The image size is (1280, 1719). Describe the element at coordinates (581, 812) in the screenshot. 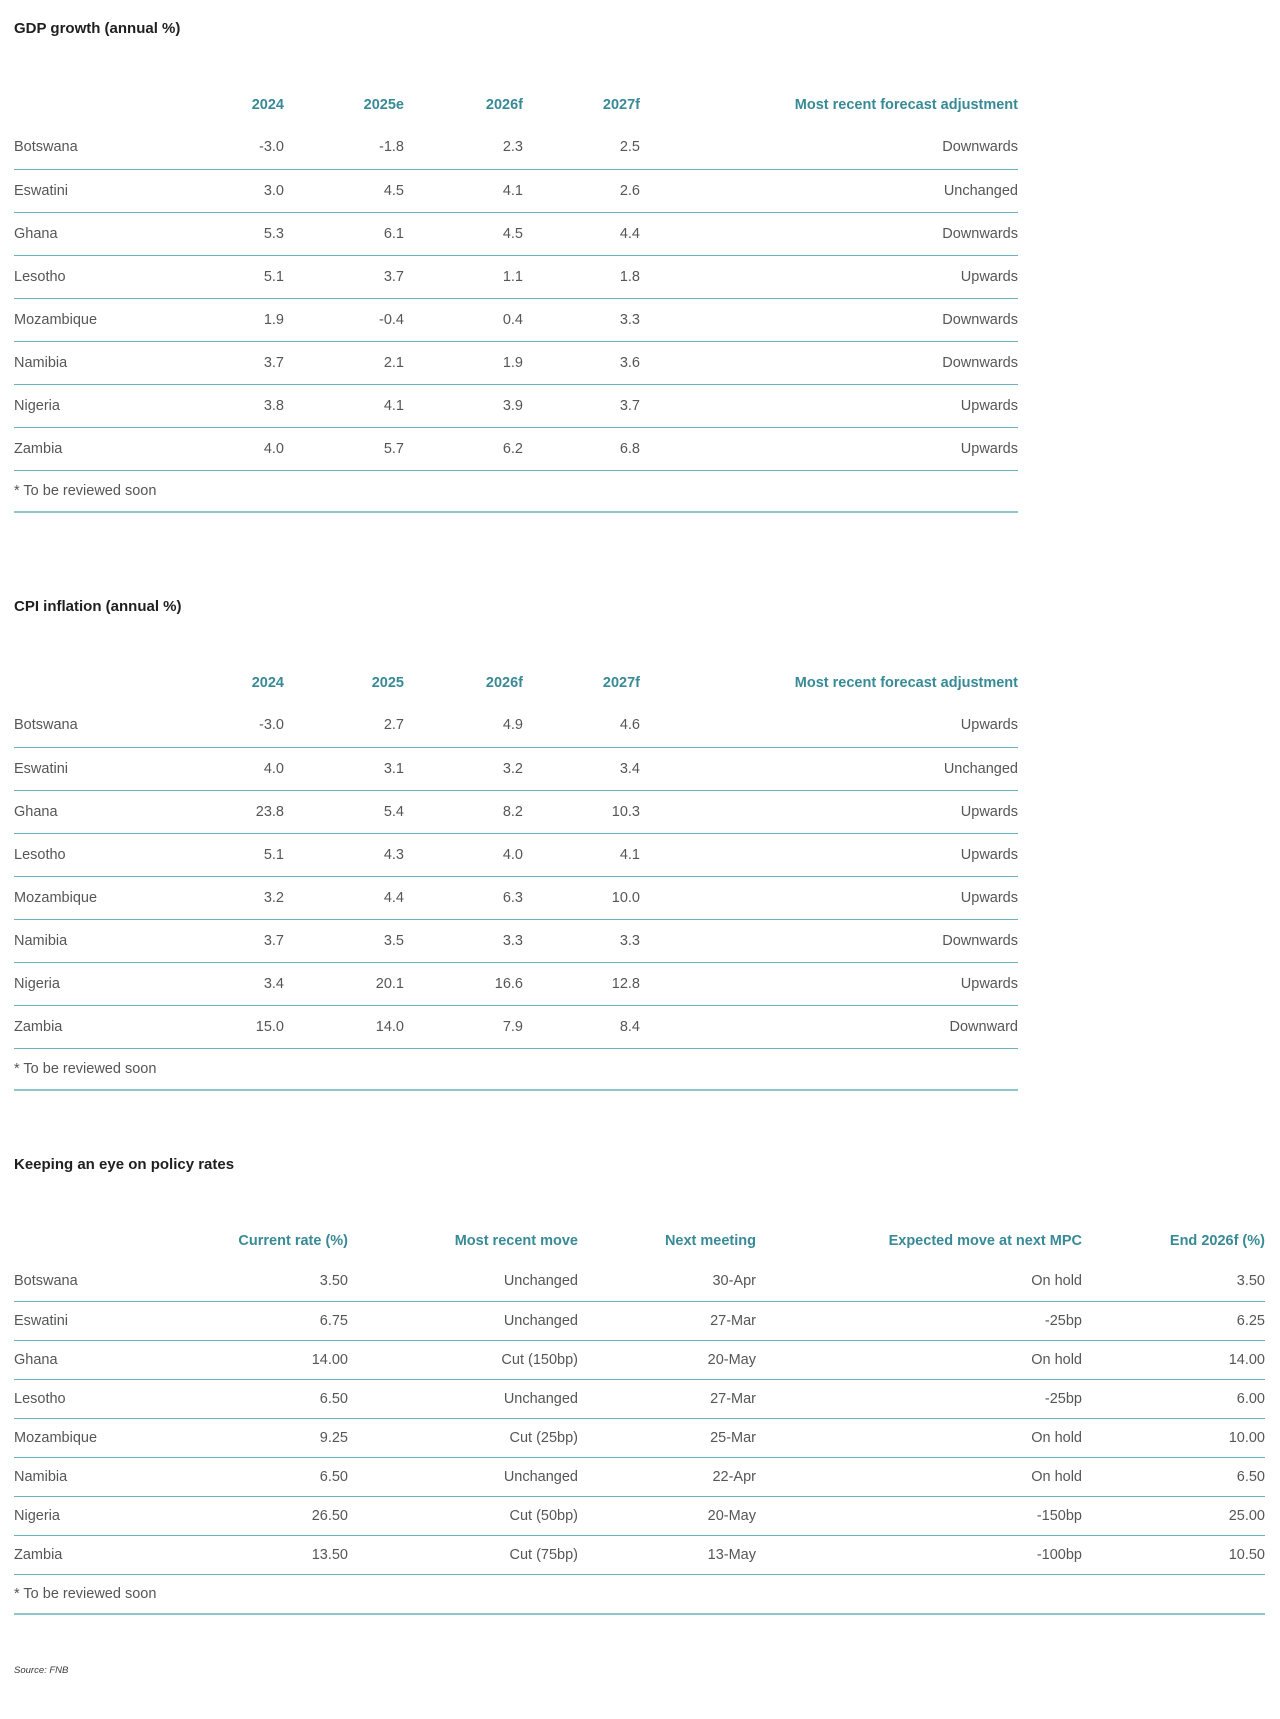

I see `value-cell: 10.3` at that location.